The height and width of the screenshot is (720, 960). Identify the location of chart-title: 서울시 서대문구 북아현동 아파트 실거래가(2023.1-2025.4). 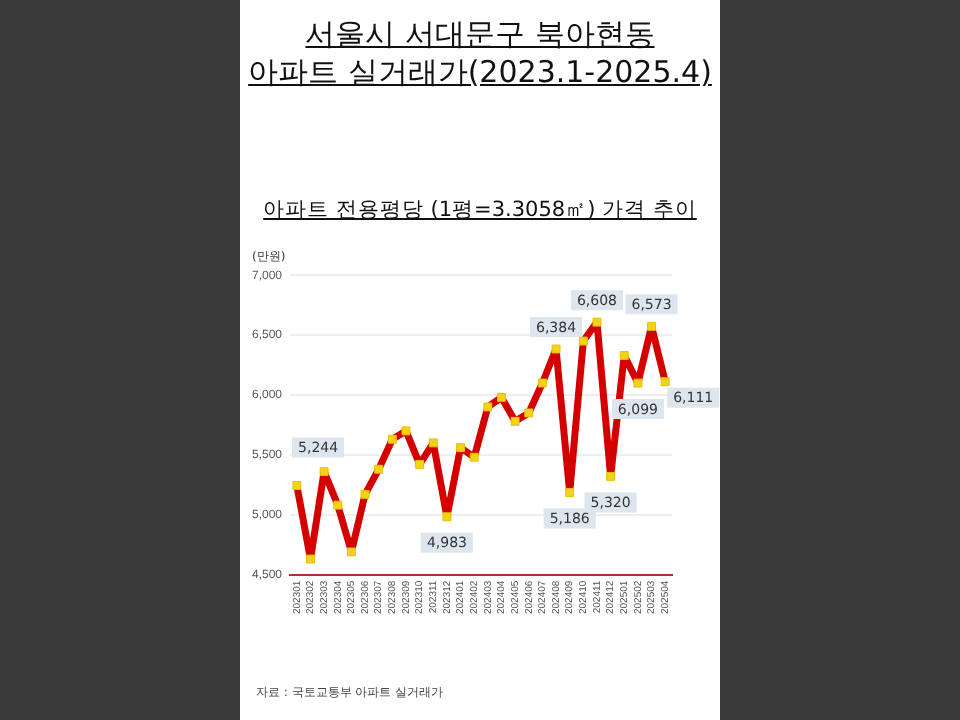
(480, 54).